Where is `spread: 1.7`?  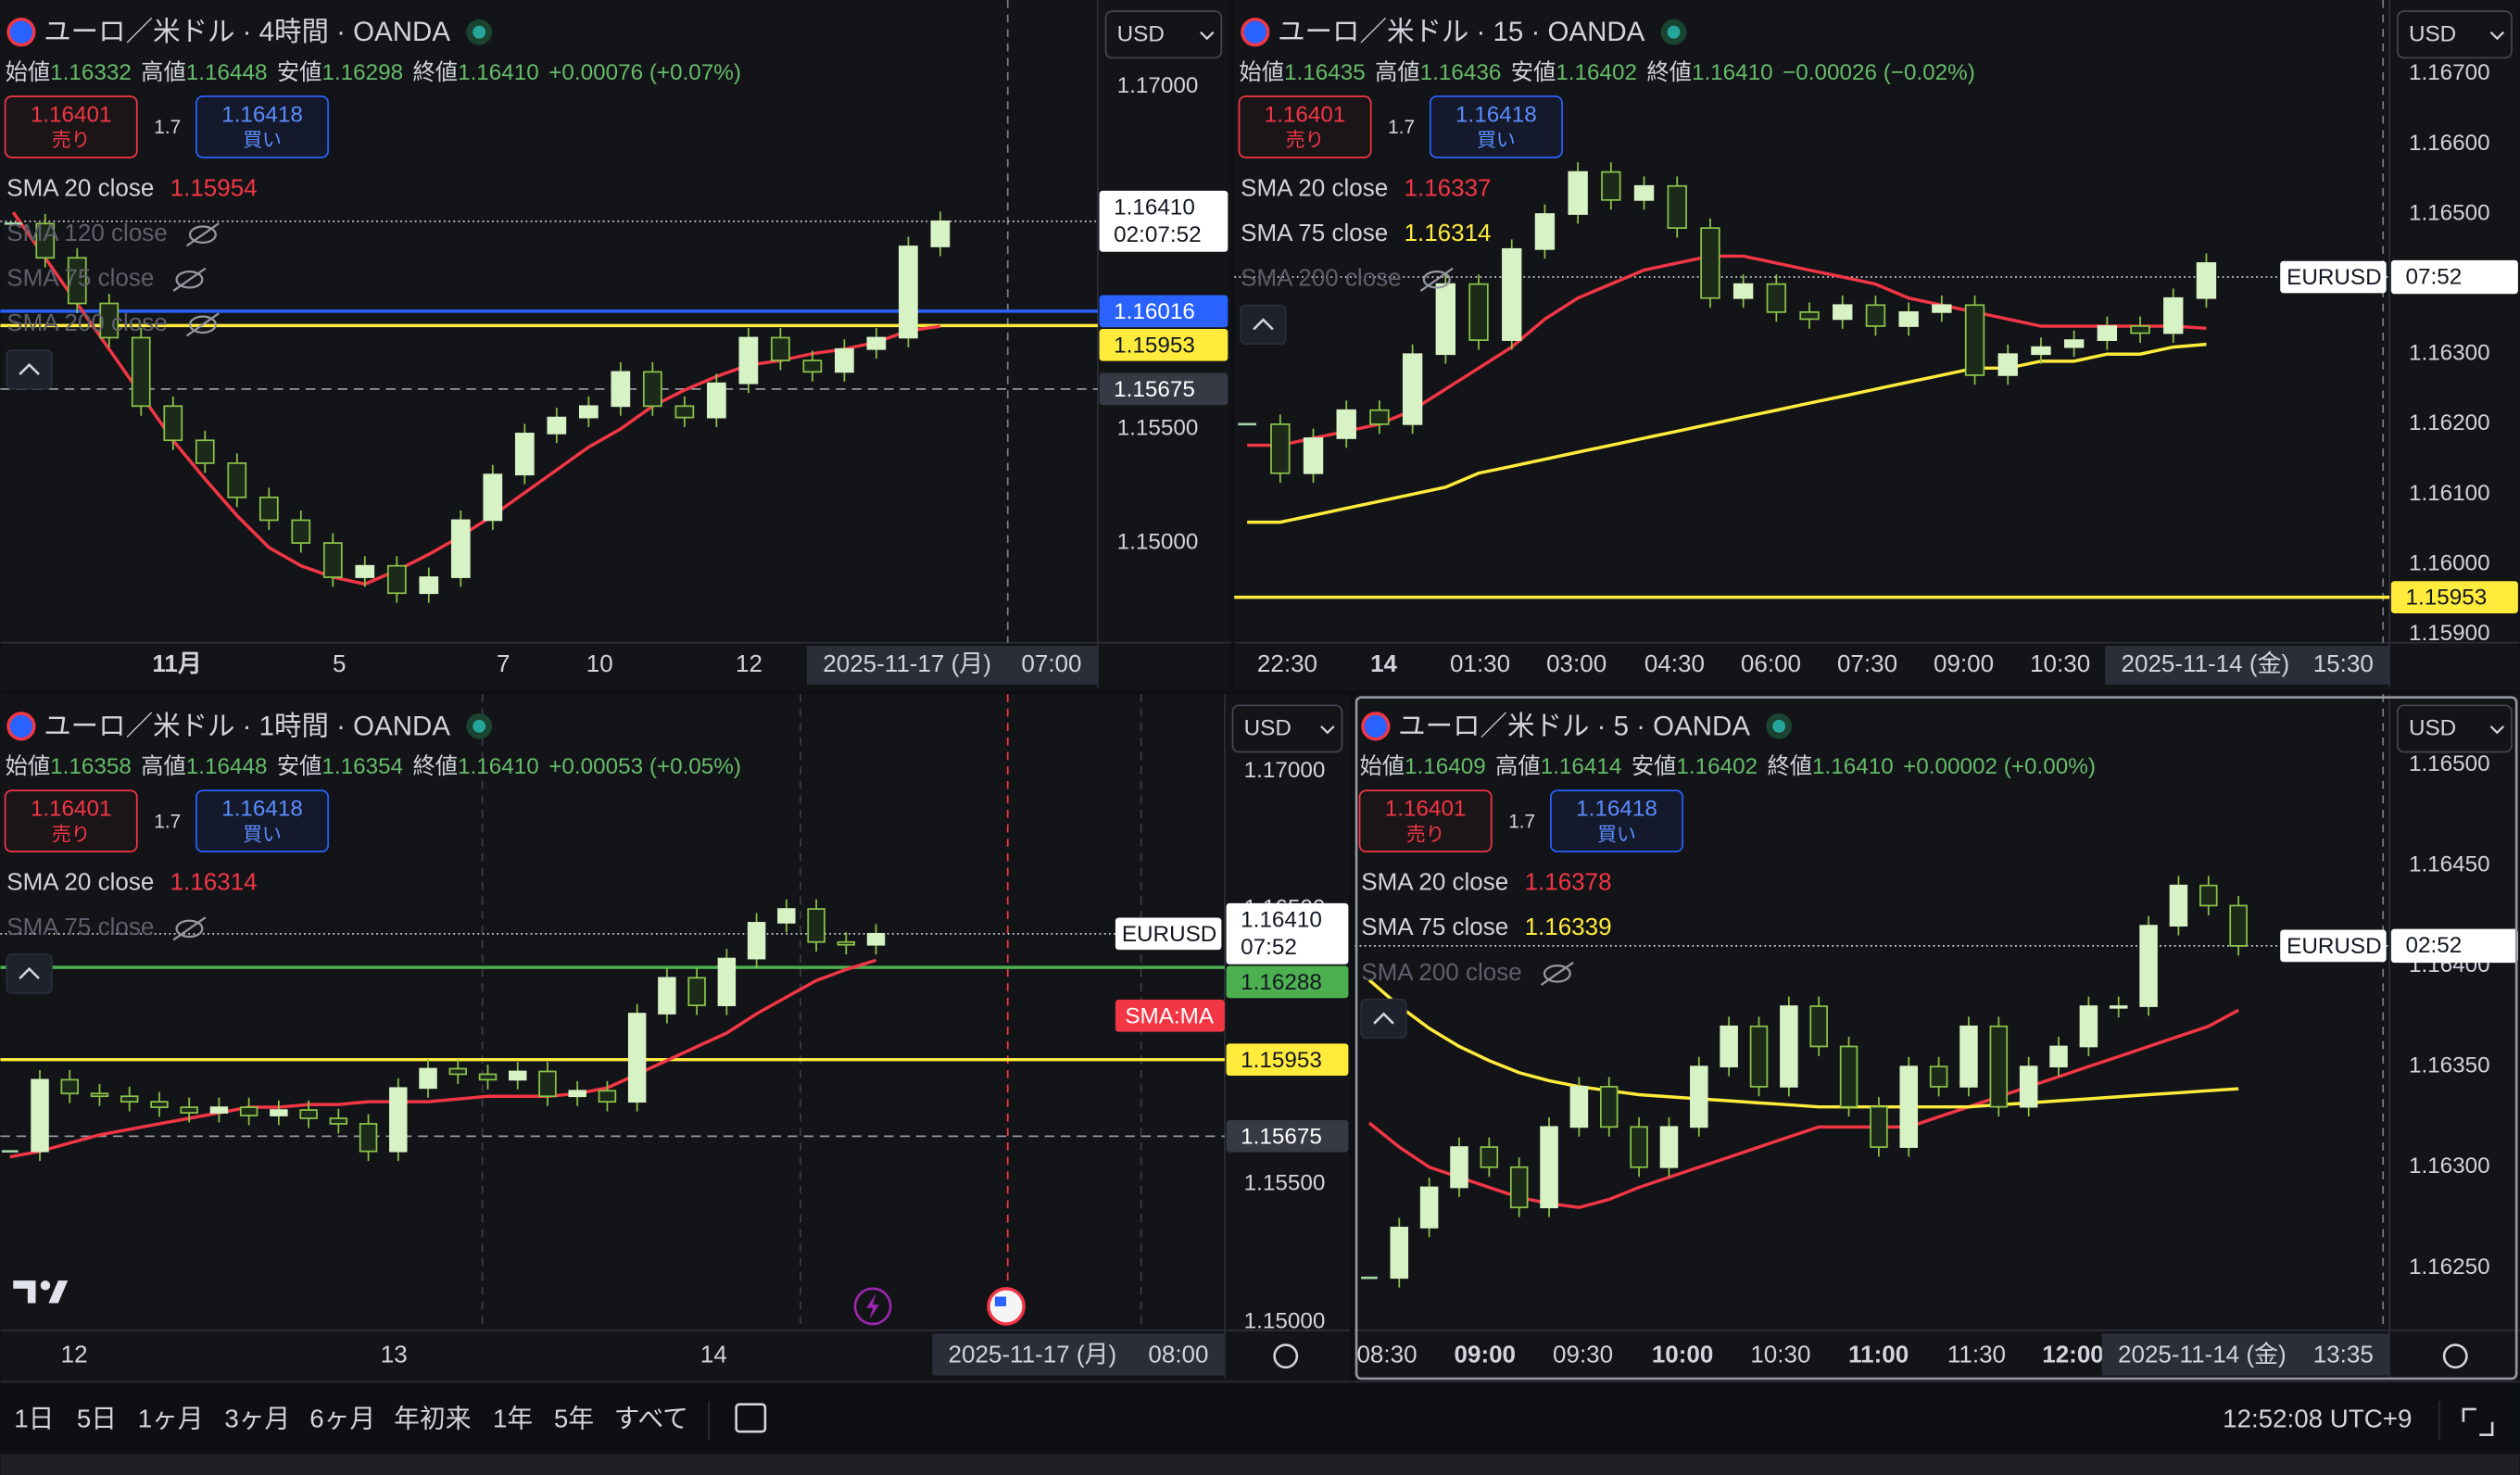 spread: 1.7 is located at coordinates (1401, 128).